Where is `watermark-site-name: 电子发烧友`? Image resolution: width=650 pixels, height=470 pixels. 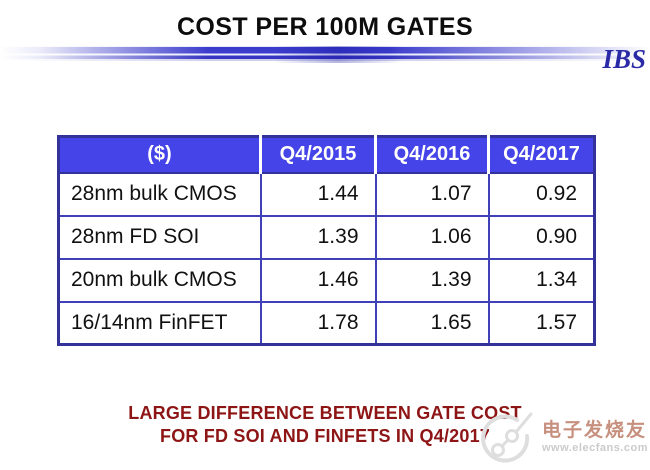
watermark-site-name: 电子发烧友 is located at coordinates (594, 430).